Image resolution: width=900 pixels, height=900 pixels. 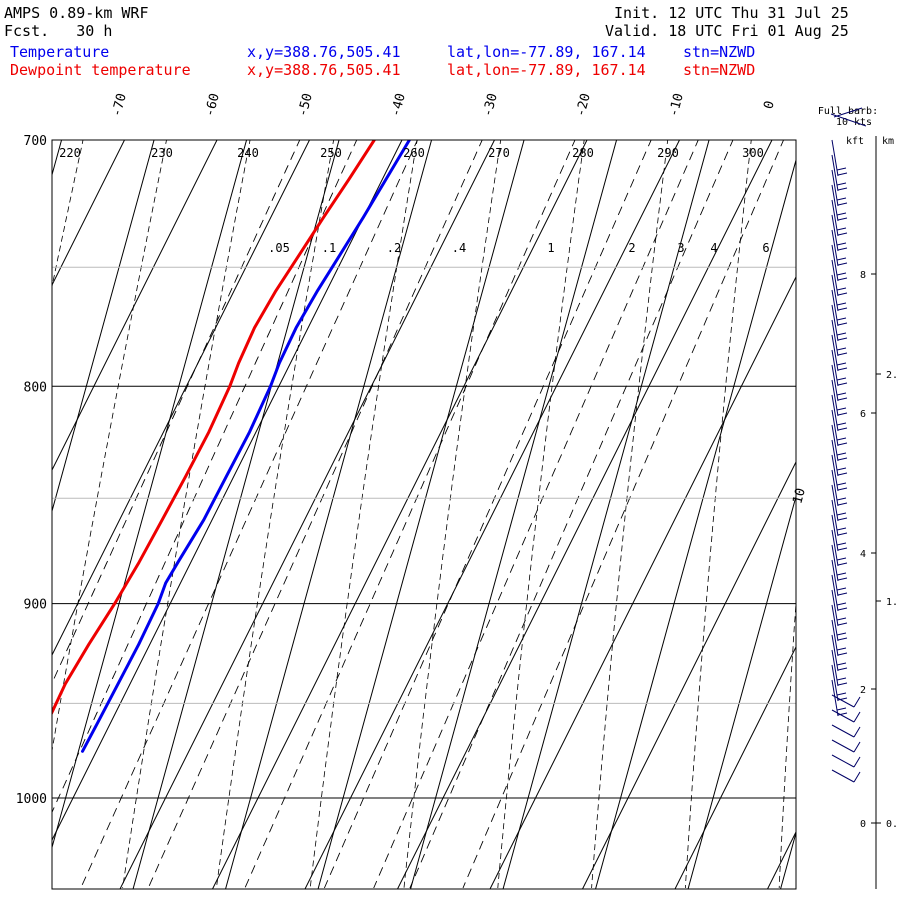 What do you see at coordinates (855, 141) in the screenshot?
I see `kft-axis-label: kft` at bounding box center [855, 141].